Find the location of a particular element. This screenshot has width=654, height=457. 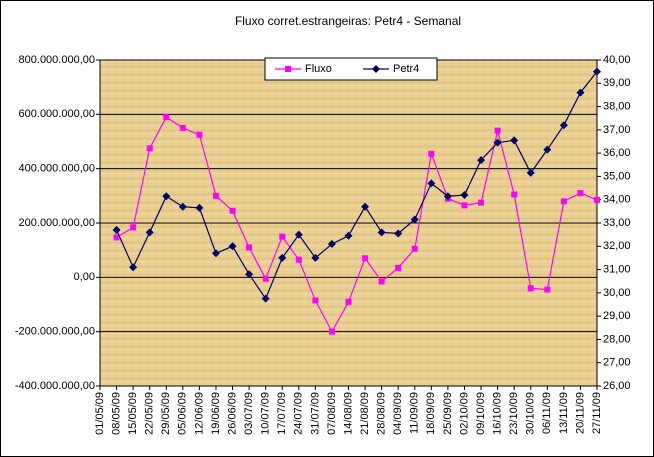

y2-tick-label: 28,00 is located at coordinates (617, 339).